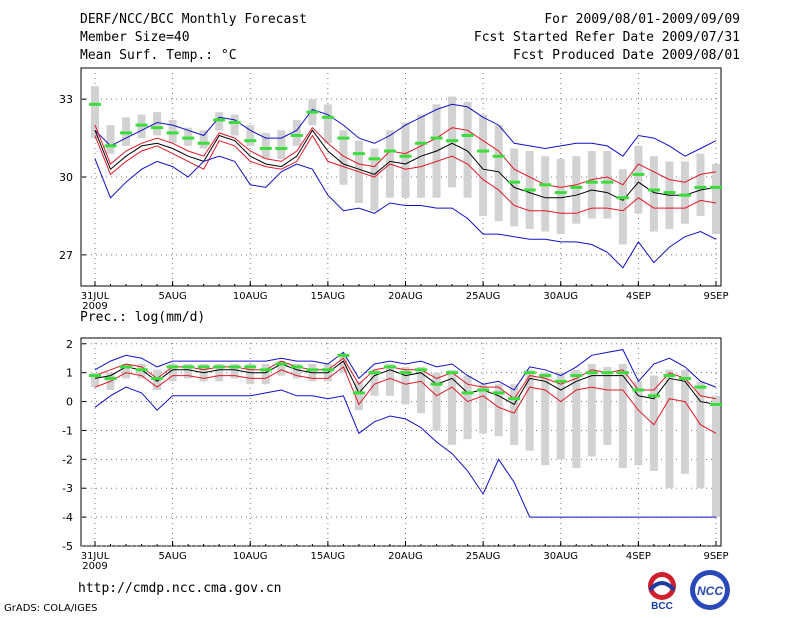 This screenshot has width=800, height=618. Describe the element at coordinates (51, 608) in the screenshot. I see `grads-credit: GrADS: COLA/IGES` at that location.